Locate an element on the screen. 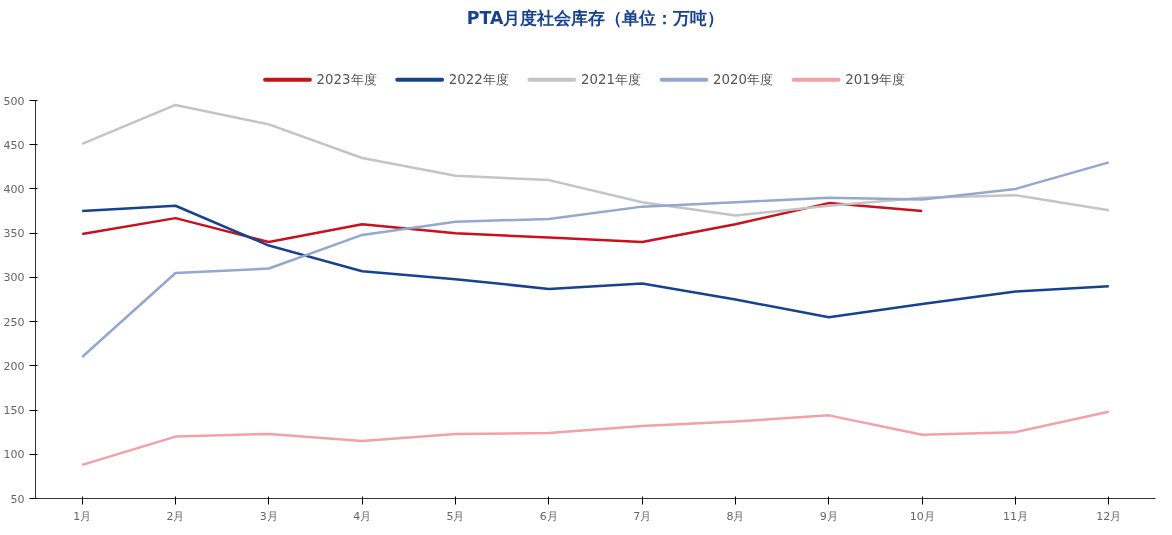 Image resolution: width=1172 pixels, height=535 pixels. x-tick-label: 7月 is located at coordinates (642, 516).